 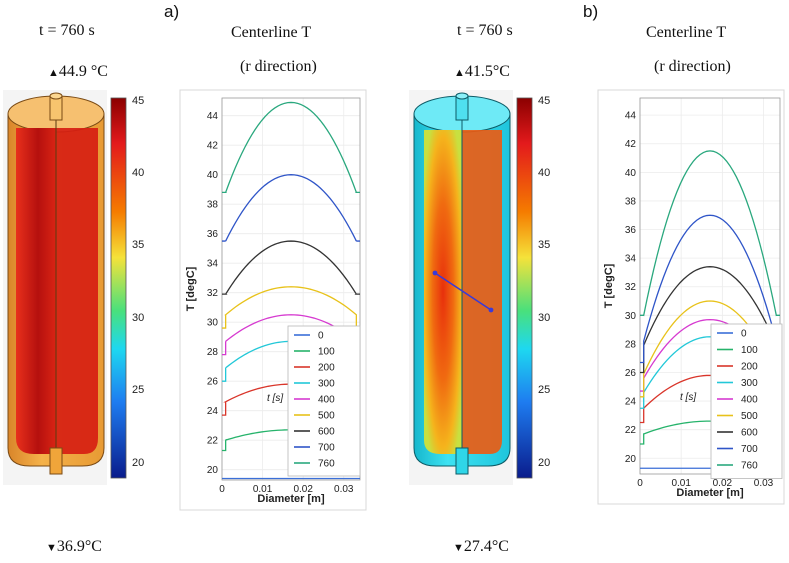 What do you see at coordinates (686, 32) in the screenshot?
I see `plot-title-b: Centerline T` at bounding box center [686, 32].